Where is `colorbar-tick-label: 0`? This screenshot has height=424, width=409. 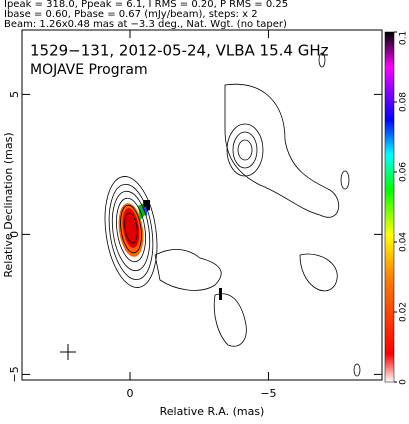
colorbar-tick-label: 0 is located at coordinates (404, 382).